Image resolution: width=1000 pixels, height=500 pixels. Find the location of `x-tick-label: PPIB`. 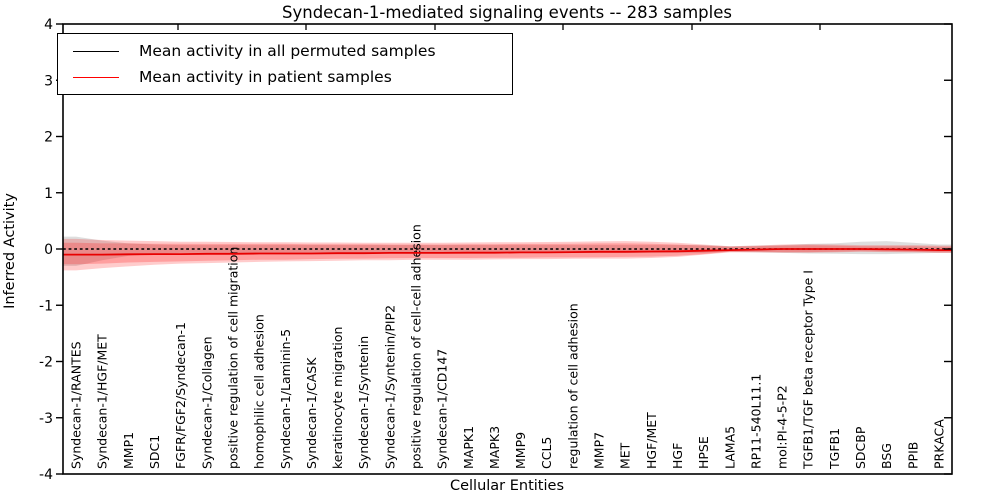

x-tick-label: PPIB is located at coordinates (912, 455).